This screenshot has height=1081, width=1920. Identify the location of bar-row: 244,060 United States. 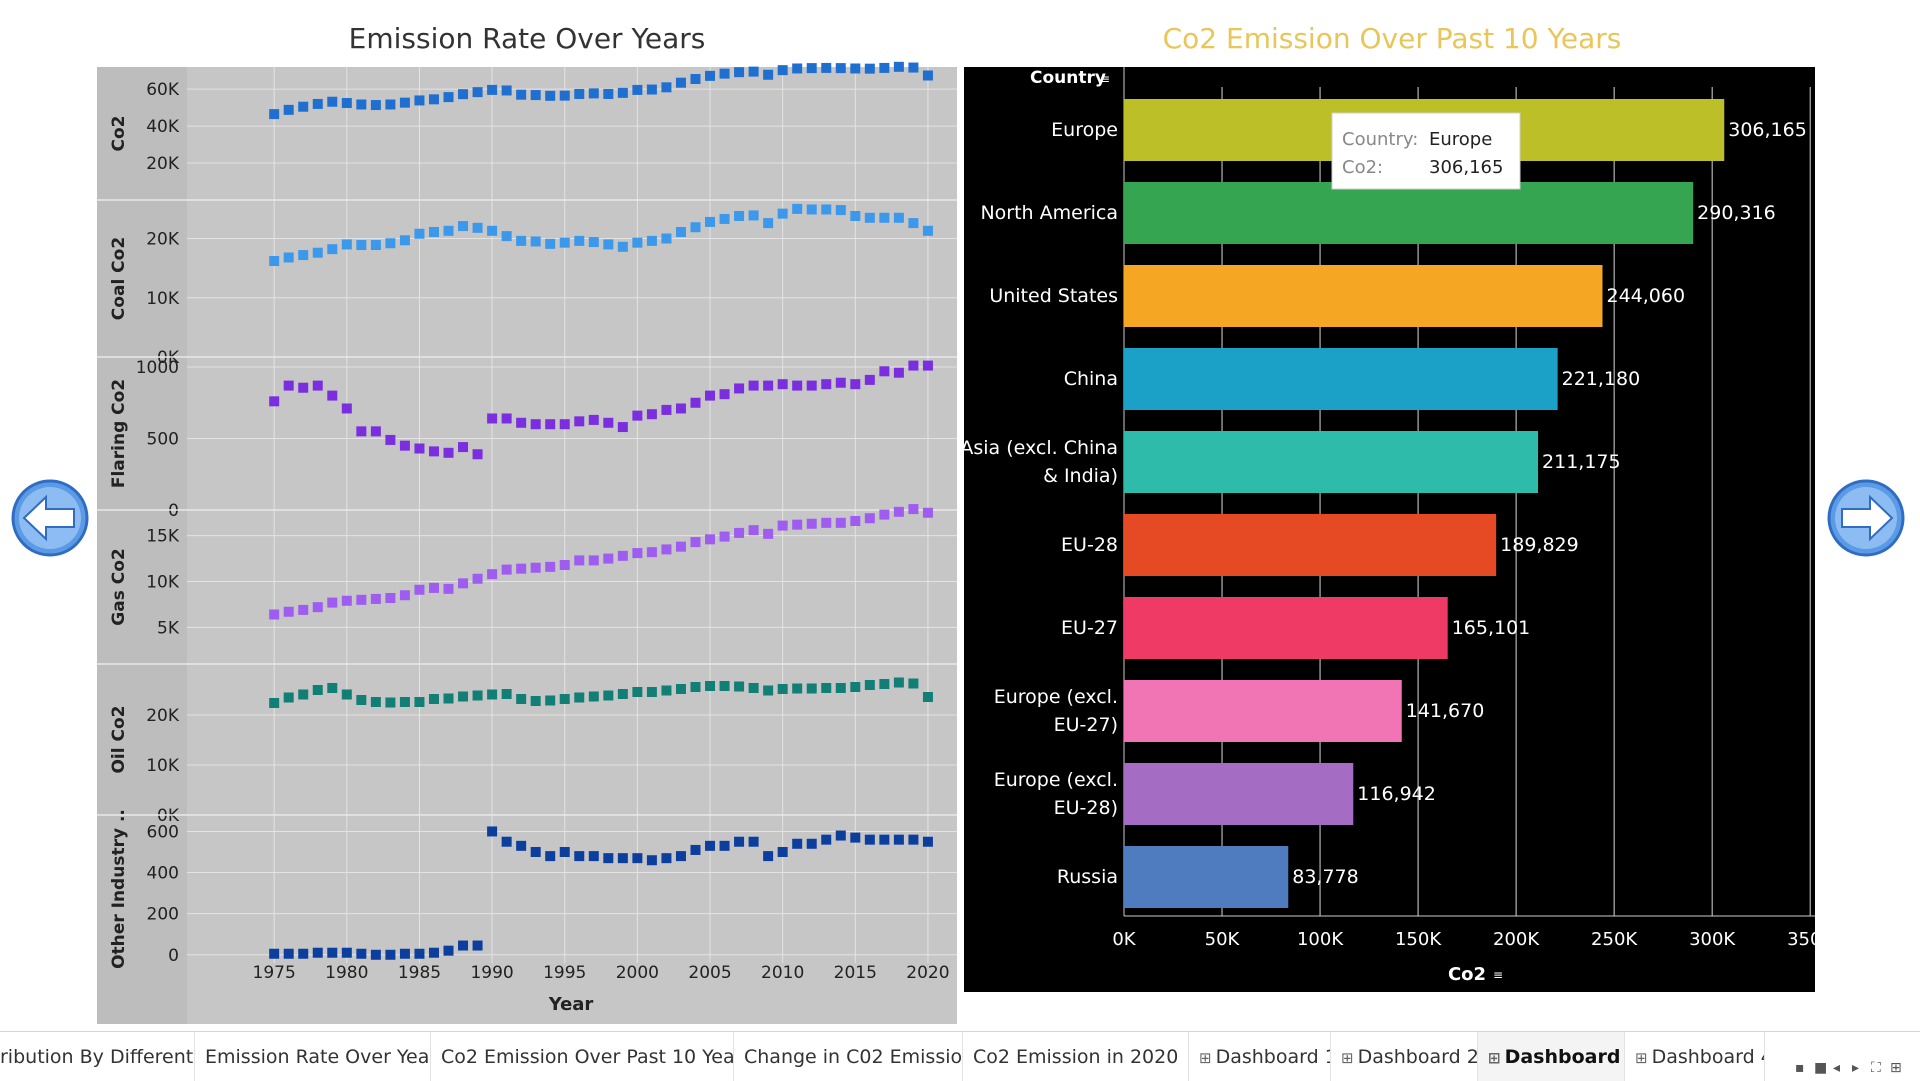
(1337, 296).